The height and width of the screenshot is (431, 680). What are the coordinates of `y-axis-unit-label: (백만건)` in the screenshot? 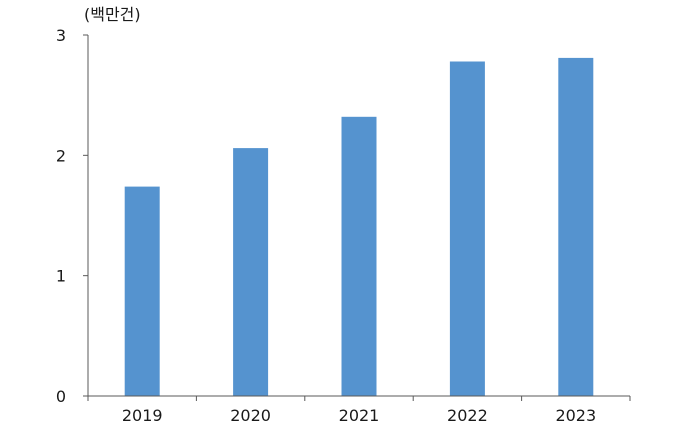 It's located at (112, 14).